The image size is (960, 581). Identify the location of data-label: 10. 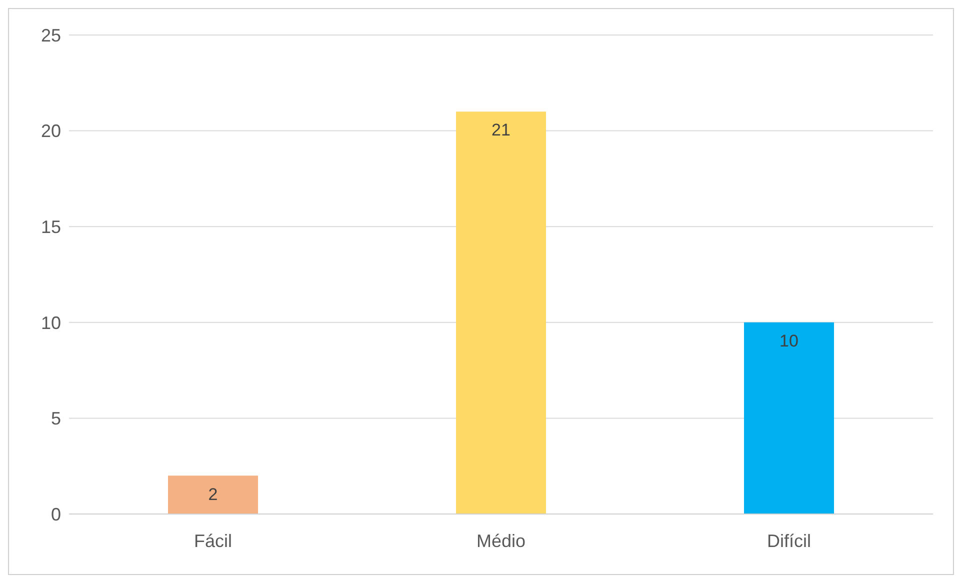
(789, 340).